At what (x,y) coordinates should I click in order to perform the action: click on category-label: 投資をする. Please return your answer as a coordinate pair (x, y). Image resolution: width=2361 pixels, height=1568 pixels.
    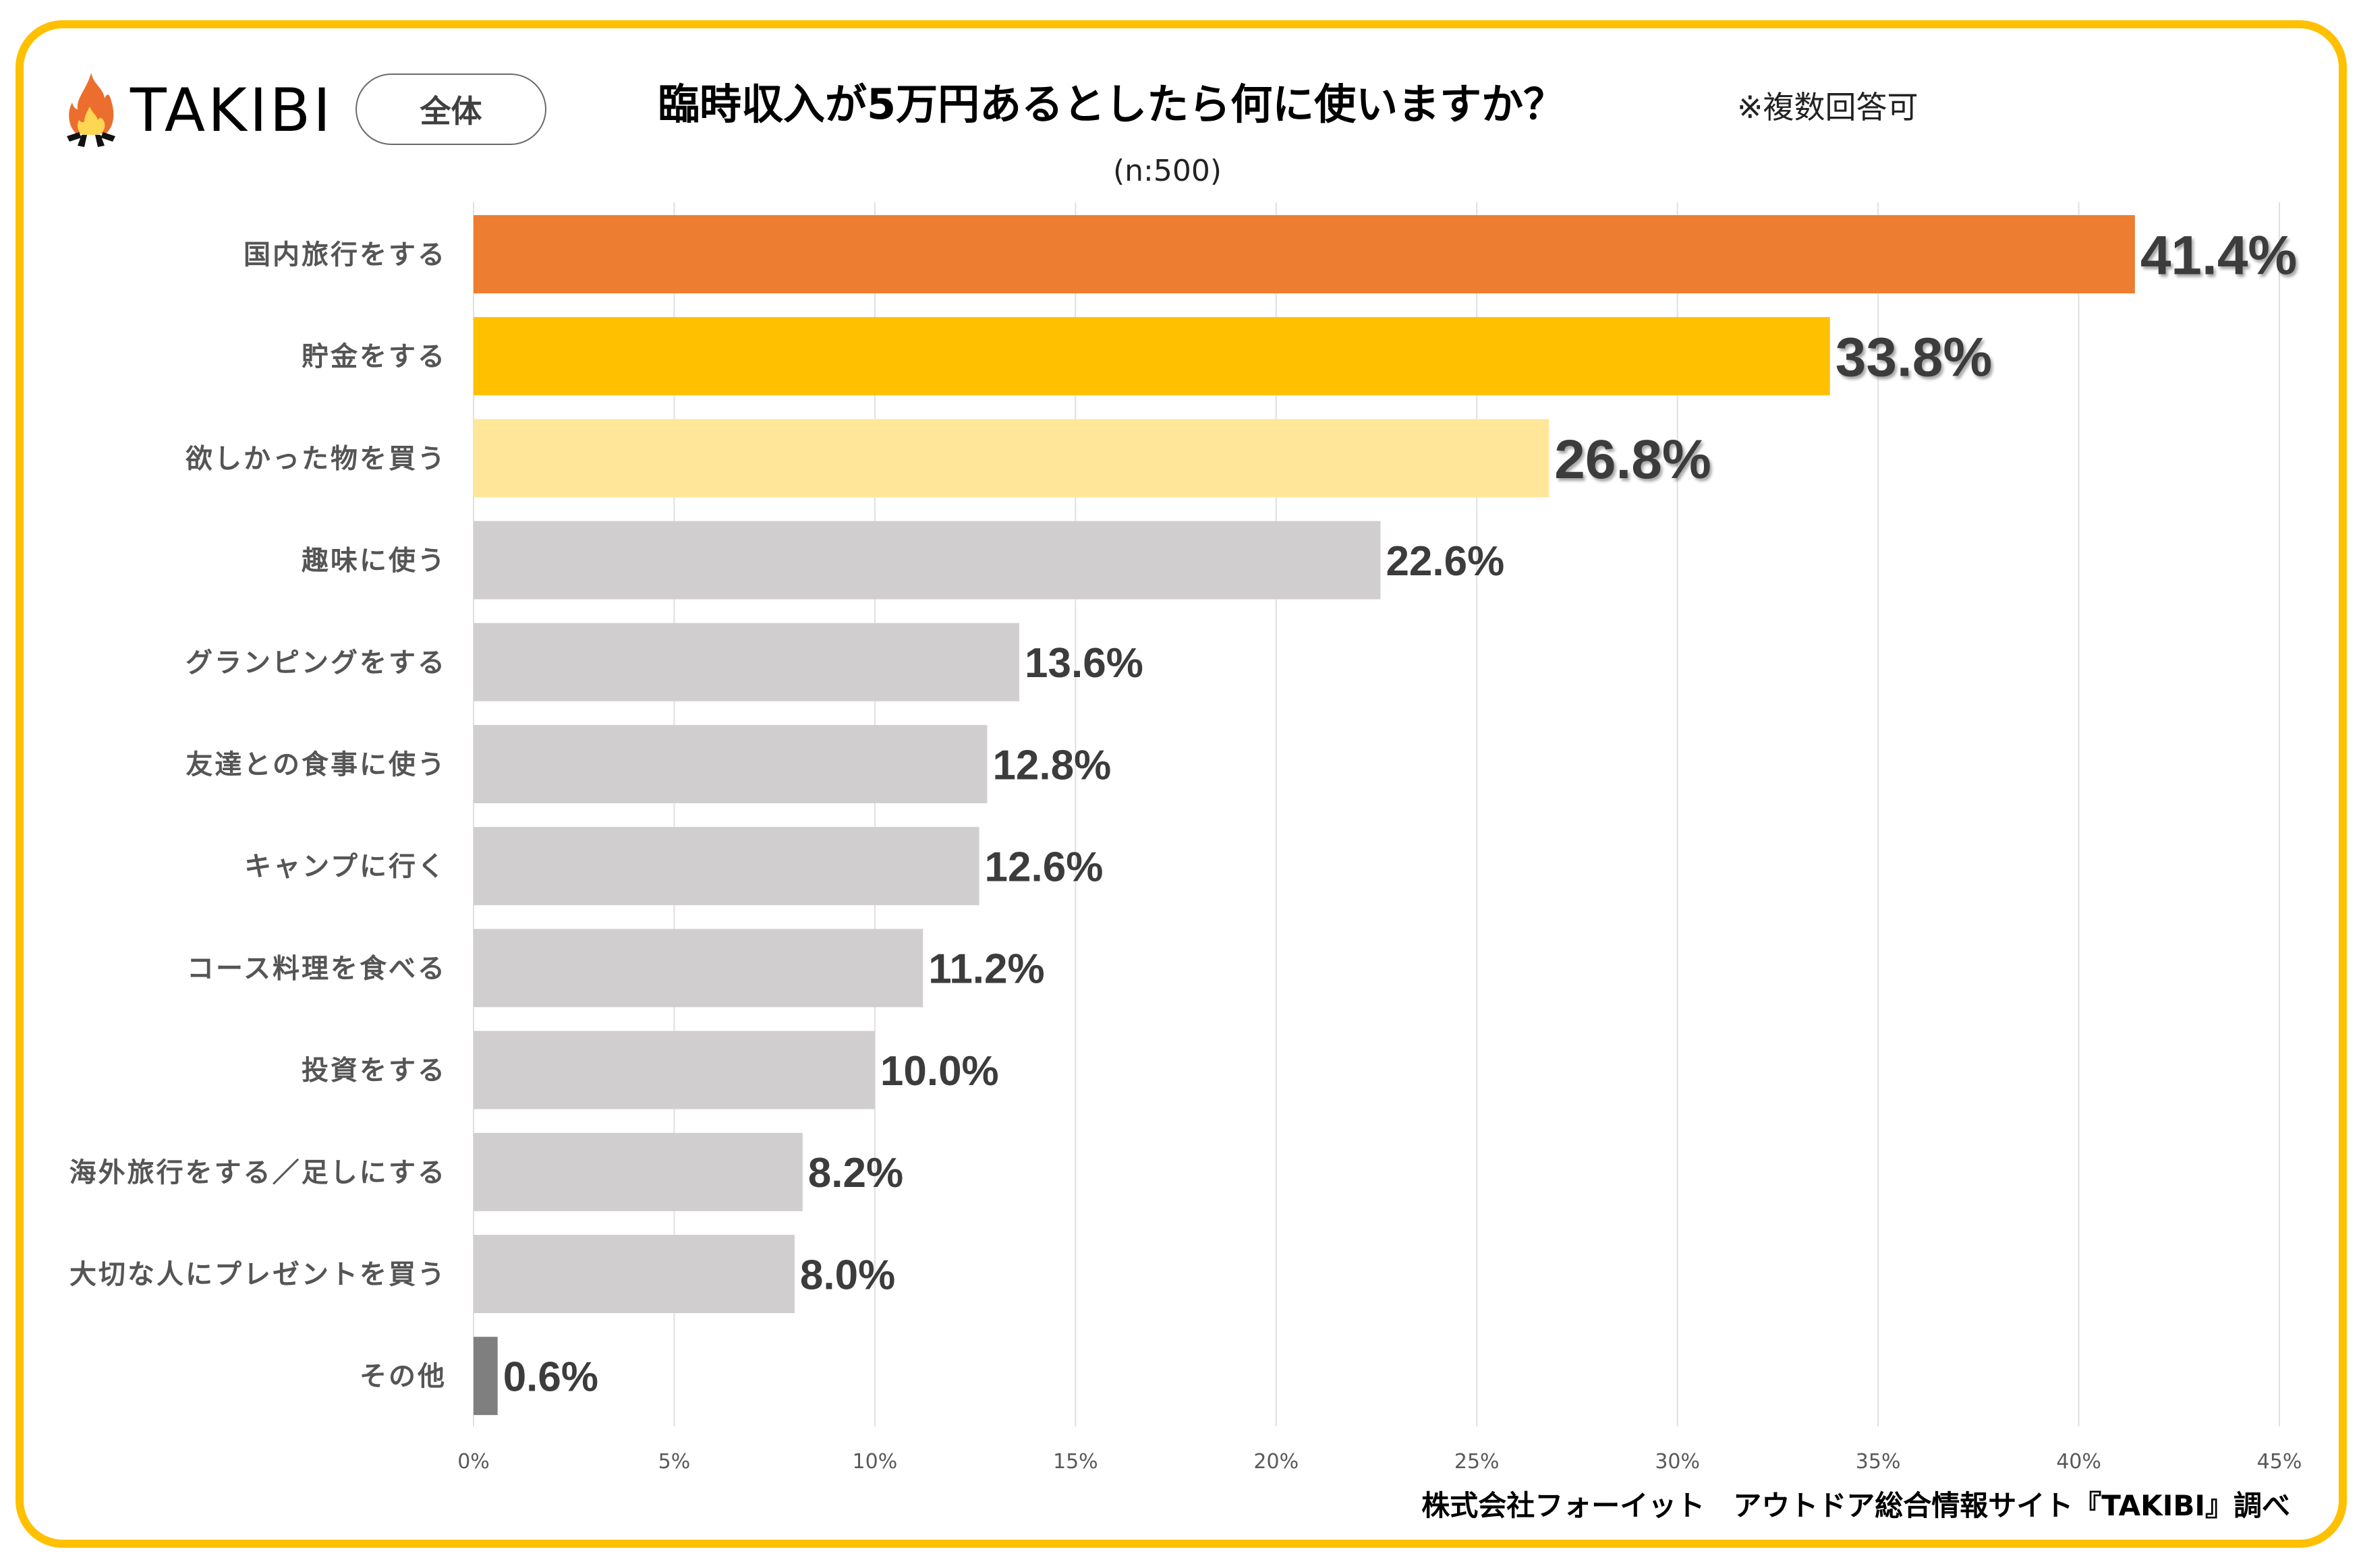
    Looking at the image, I should click on (375, 1070).